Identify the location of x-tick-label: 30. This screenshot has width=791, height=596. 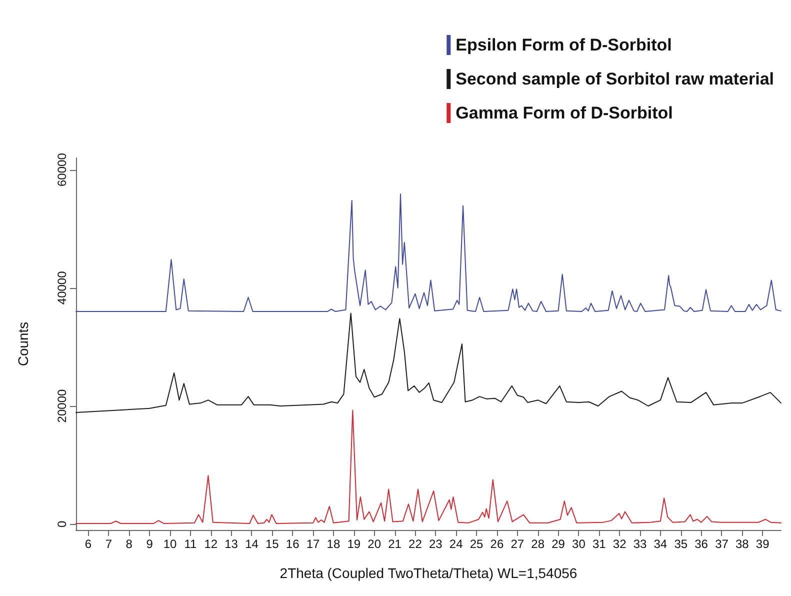
(579, 544).